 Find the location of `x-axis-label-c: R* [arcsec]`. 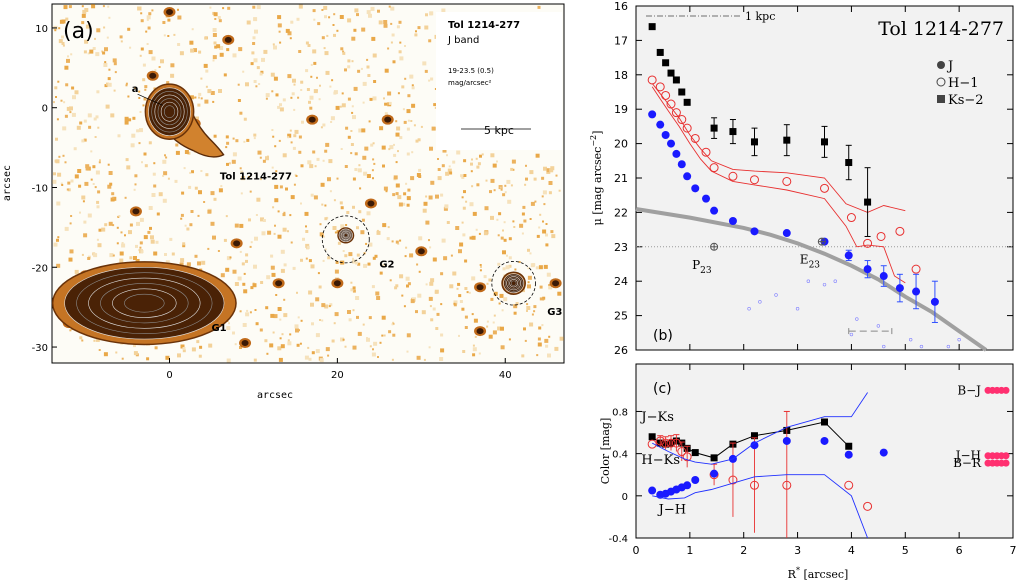

x-axis-label-c: R* [arcsec] is located at coordinates (818, 573).